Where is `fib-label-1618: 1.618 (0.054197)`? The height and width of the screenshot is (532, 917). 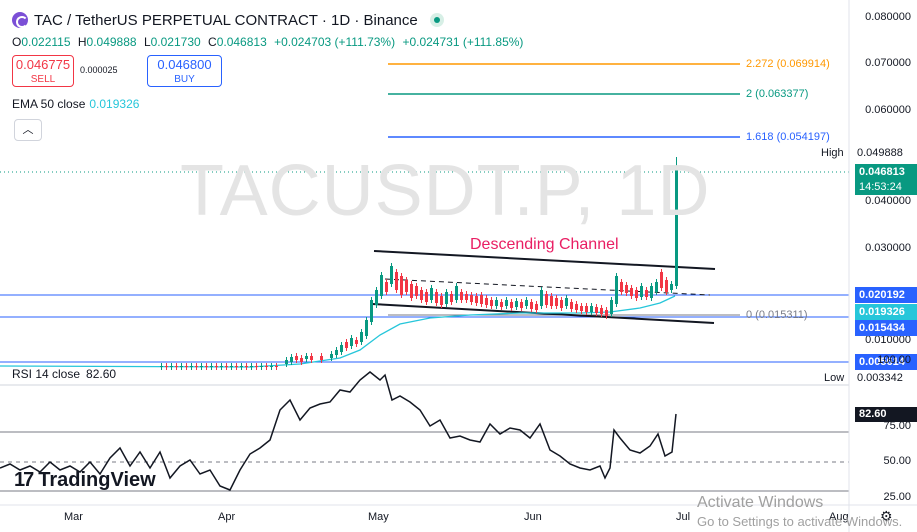
fib-label-1618: 1.618 (0.054197) is located at coordinates (788, 137).